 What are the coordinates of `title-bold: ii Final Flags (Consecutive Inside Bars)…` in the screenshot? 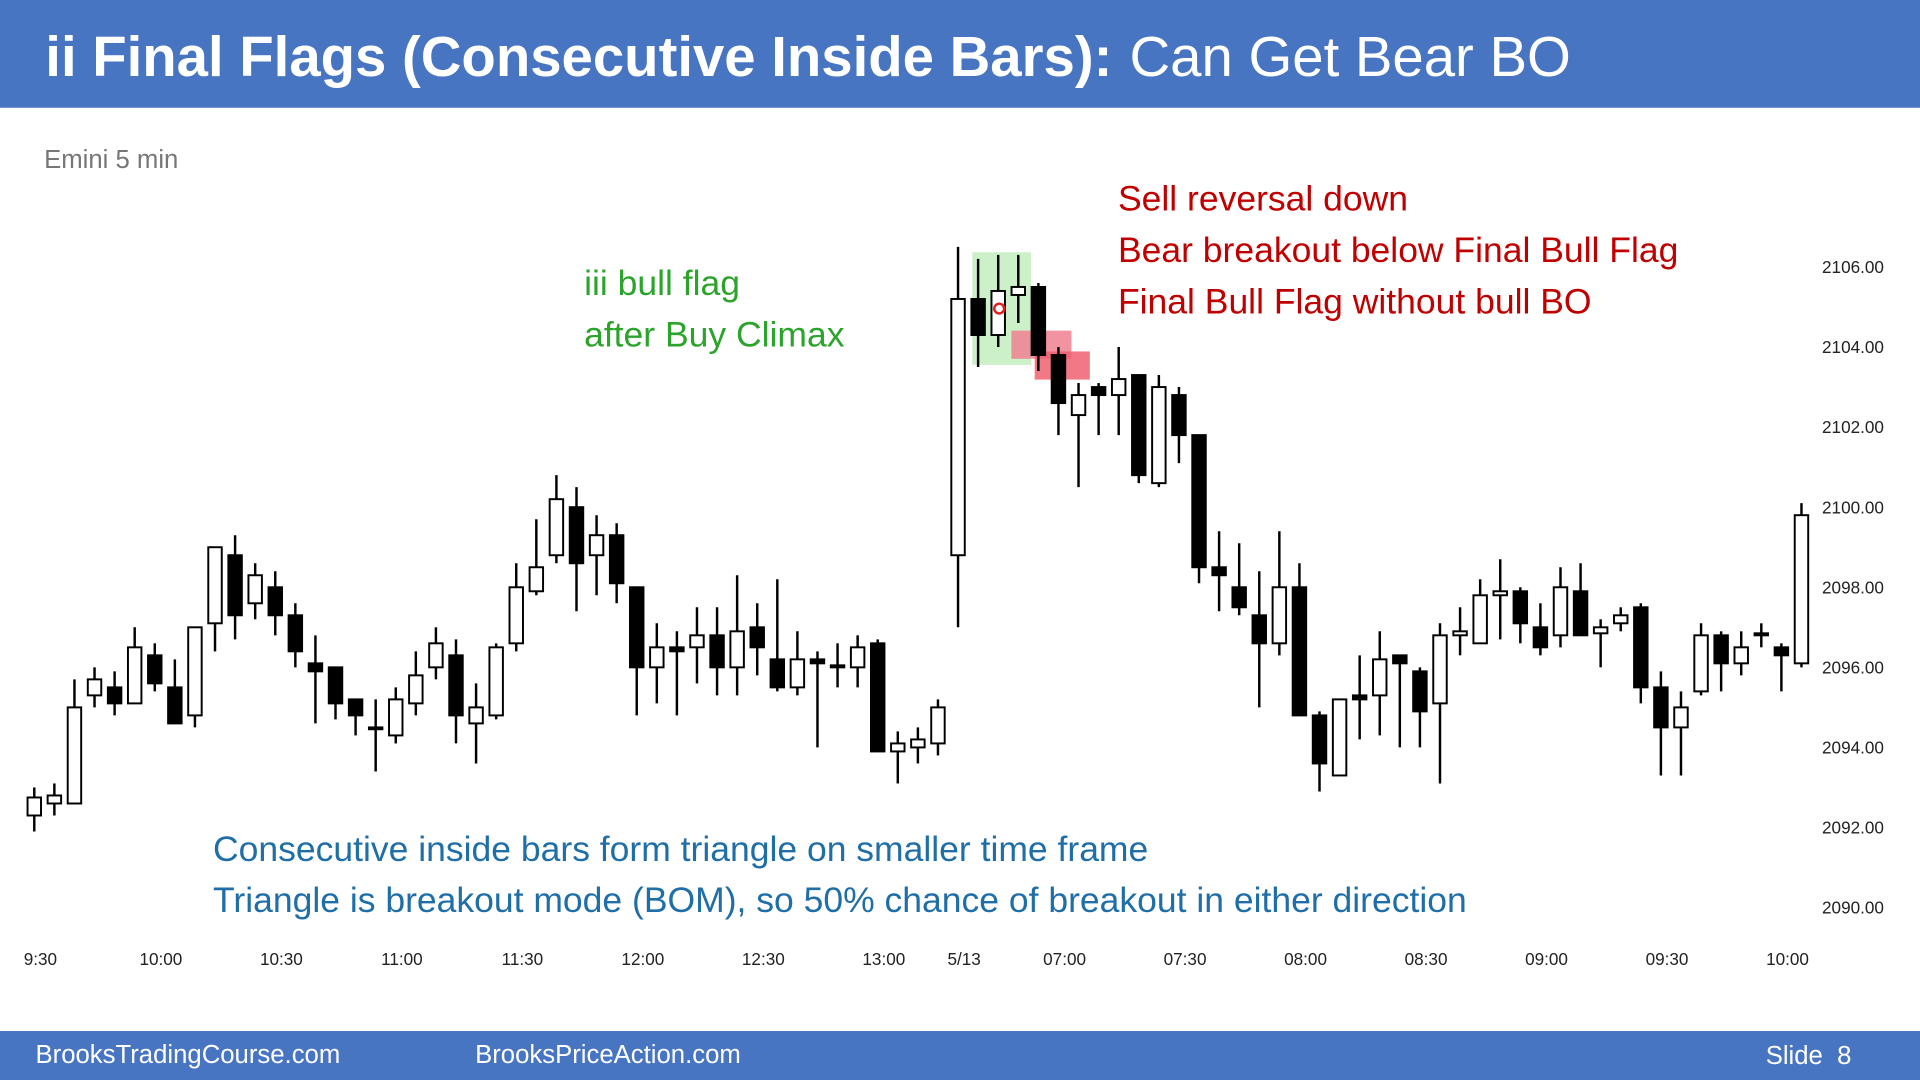 It's located at (578, 56).